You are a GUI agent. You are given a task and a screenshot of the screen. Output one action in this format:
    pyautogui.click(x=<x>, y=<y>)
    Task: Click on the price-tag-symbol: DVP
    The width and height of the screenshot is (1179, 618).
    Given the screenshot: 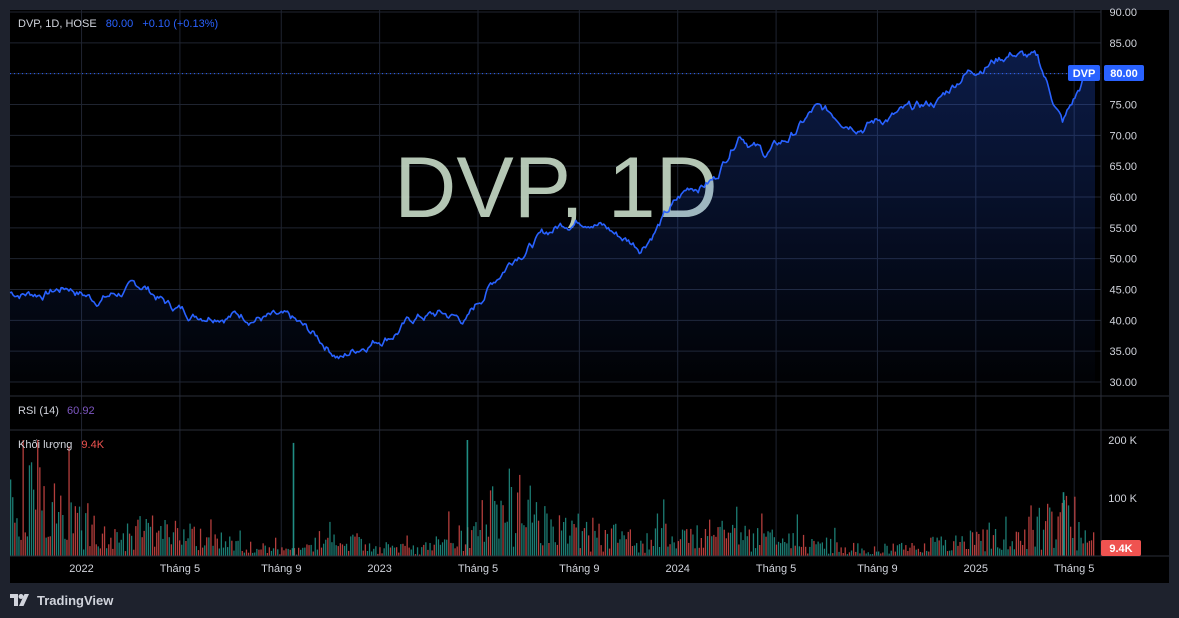 What is the action you would take?
    pyautogui.click(x=1084, y=74)
    